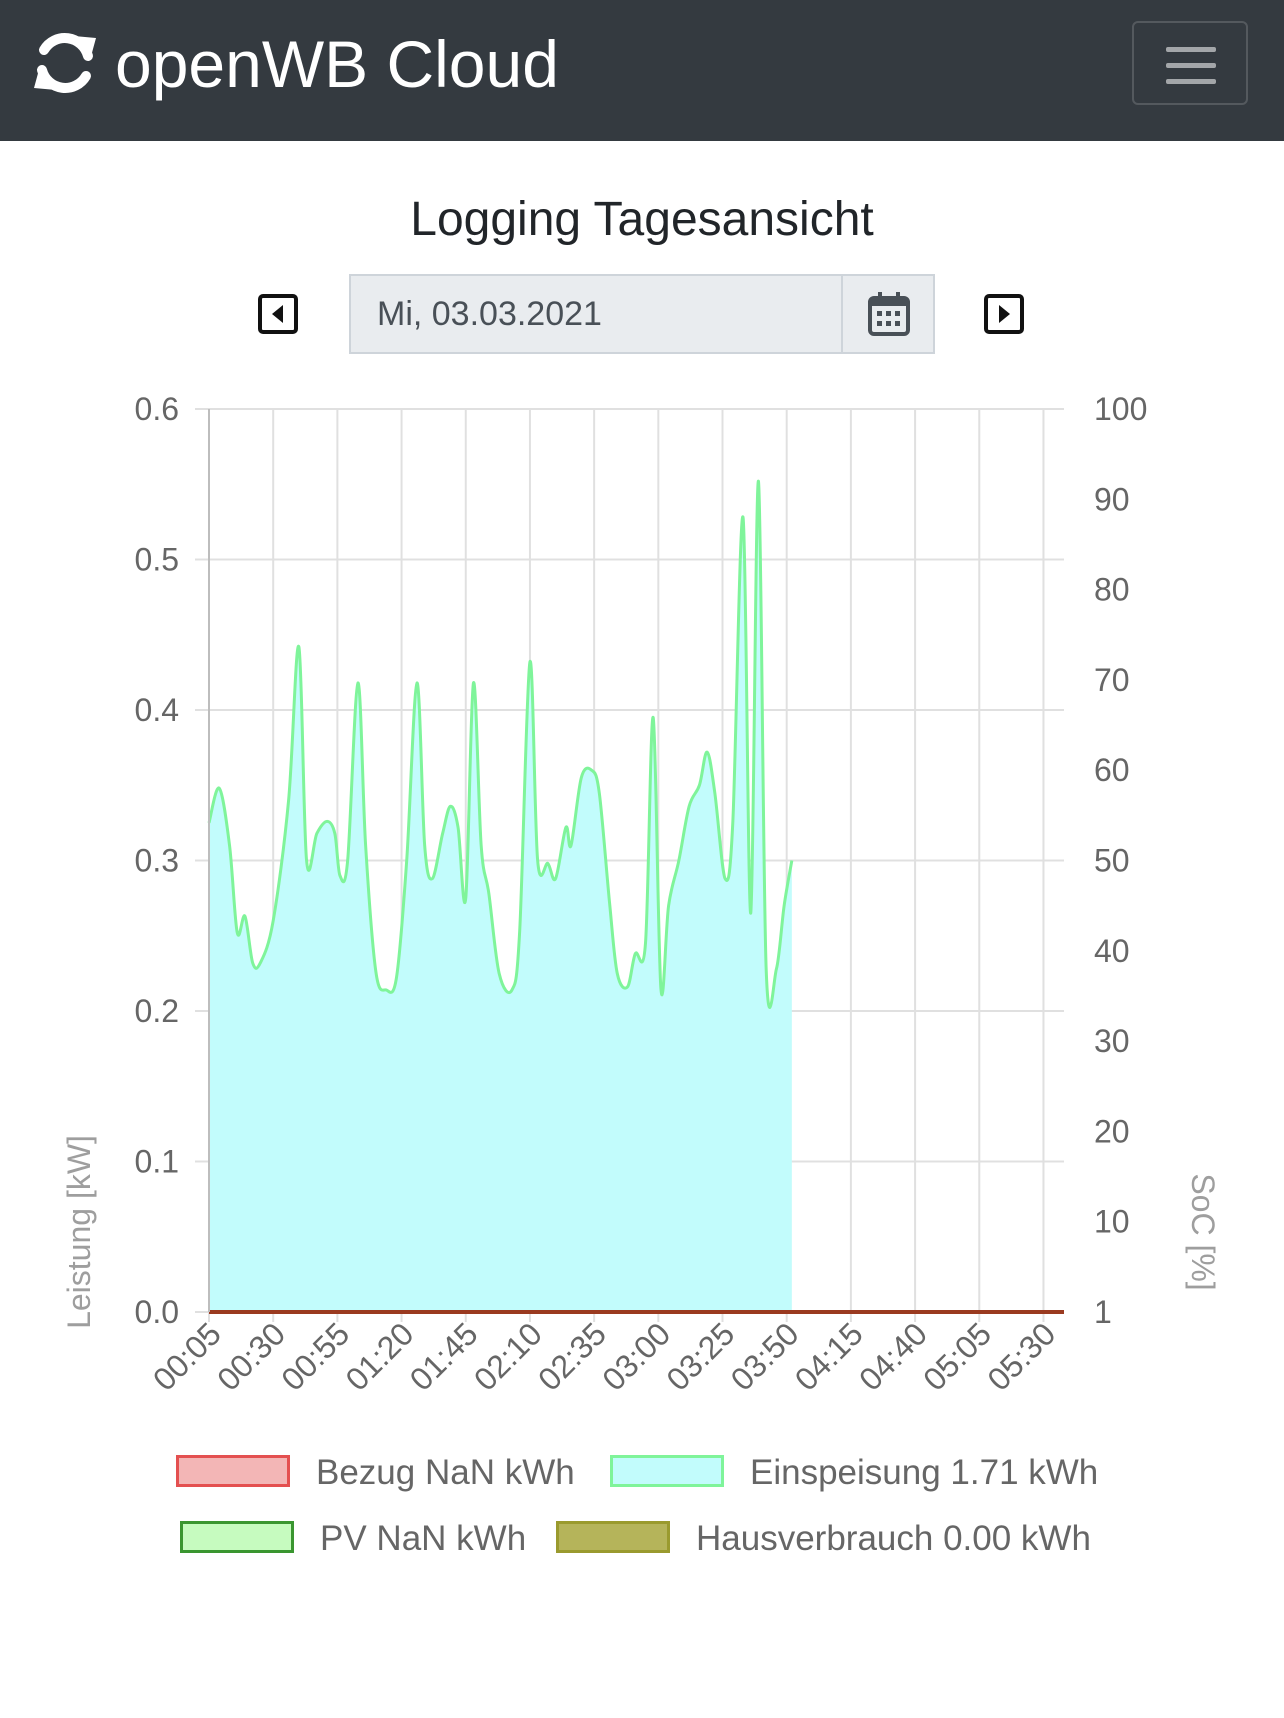  Describe the element at coordinates (613, 1537) in the screenshot. I see `legend-swatch-hausverbrauch` at that location.